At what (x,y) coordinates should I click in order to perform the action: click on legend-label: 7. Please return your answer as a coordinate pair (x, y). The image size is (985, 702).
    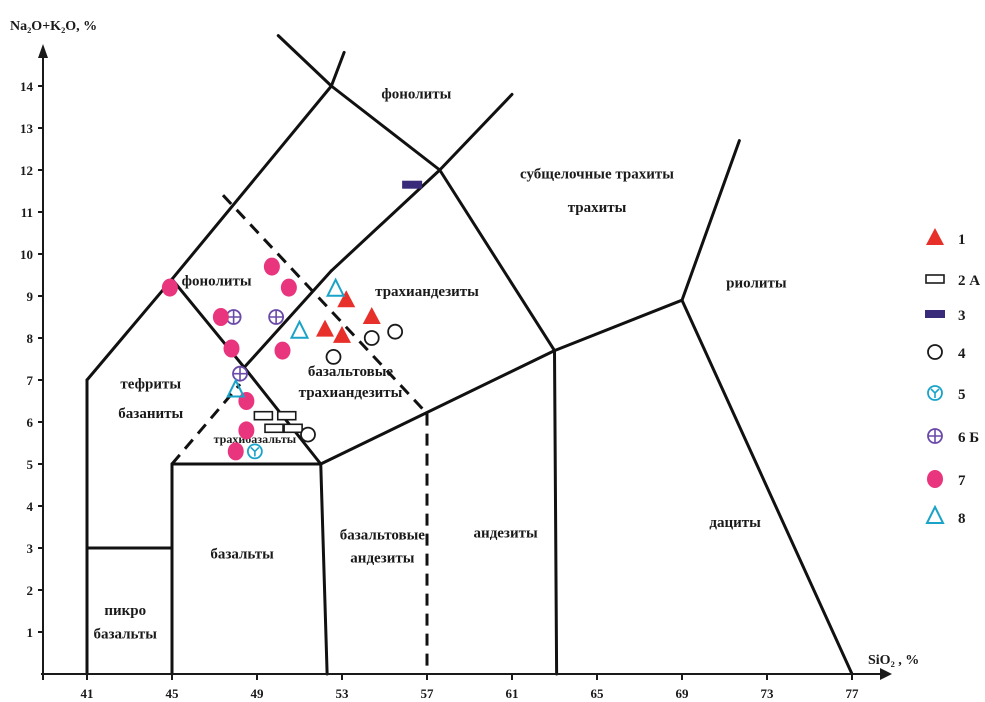
    Looking at the image, I should click on (962, 481).